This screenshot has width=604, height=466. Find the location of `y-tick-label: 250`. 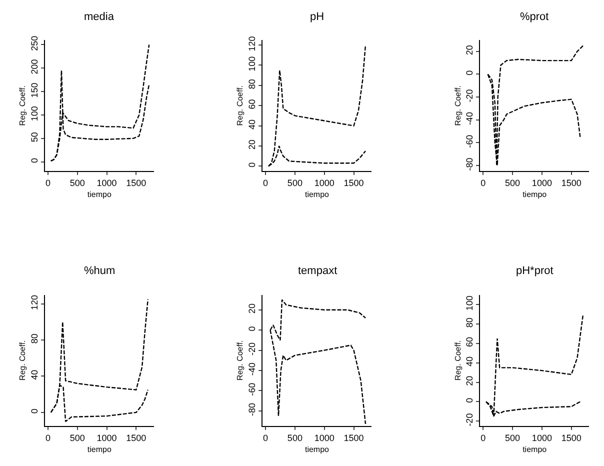

y-tick-label: 250 is located at coordinates (34, 43).